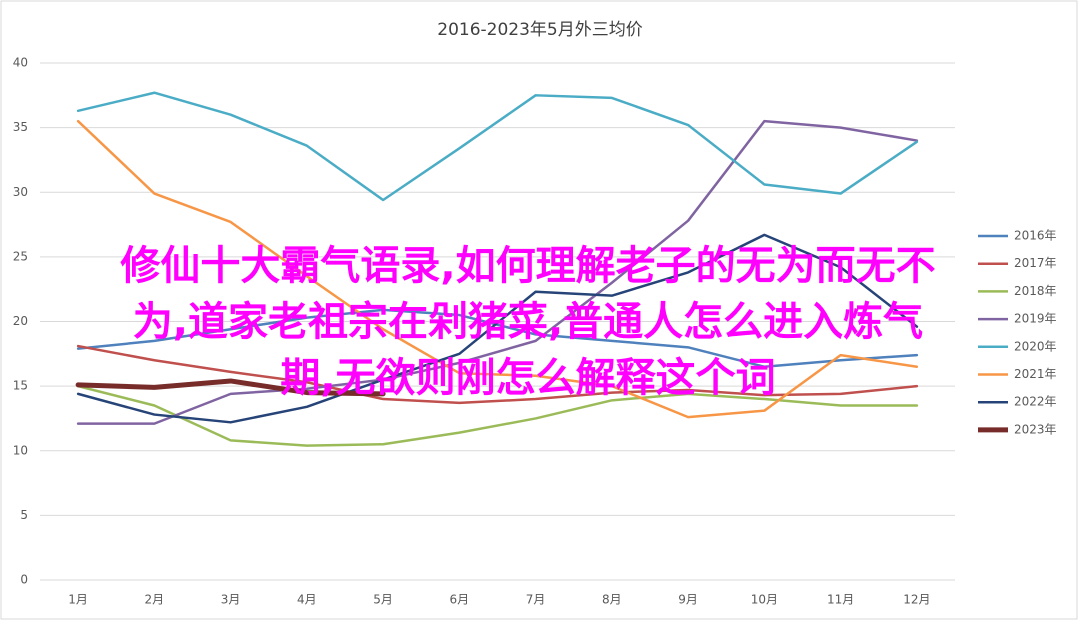 This screenshot has height=622, width=1080. Describe the element at coordinates (612, 600) in the screenshot. I see `x-tick-label: 8月` at that location.